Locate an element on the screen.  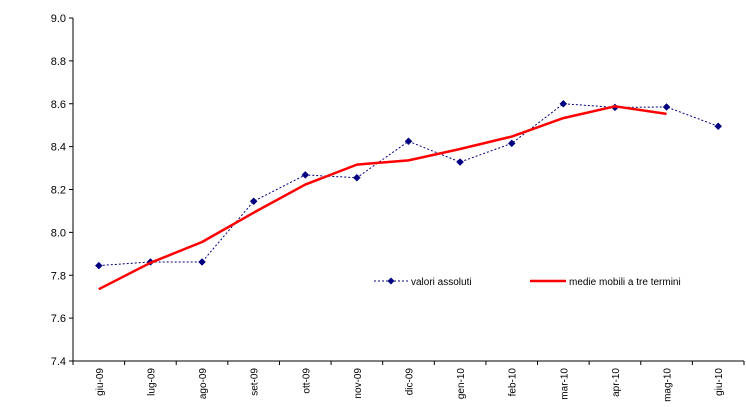
y-tick-label: 8.6 is located at coordinates (58, 105).